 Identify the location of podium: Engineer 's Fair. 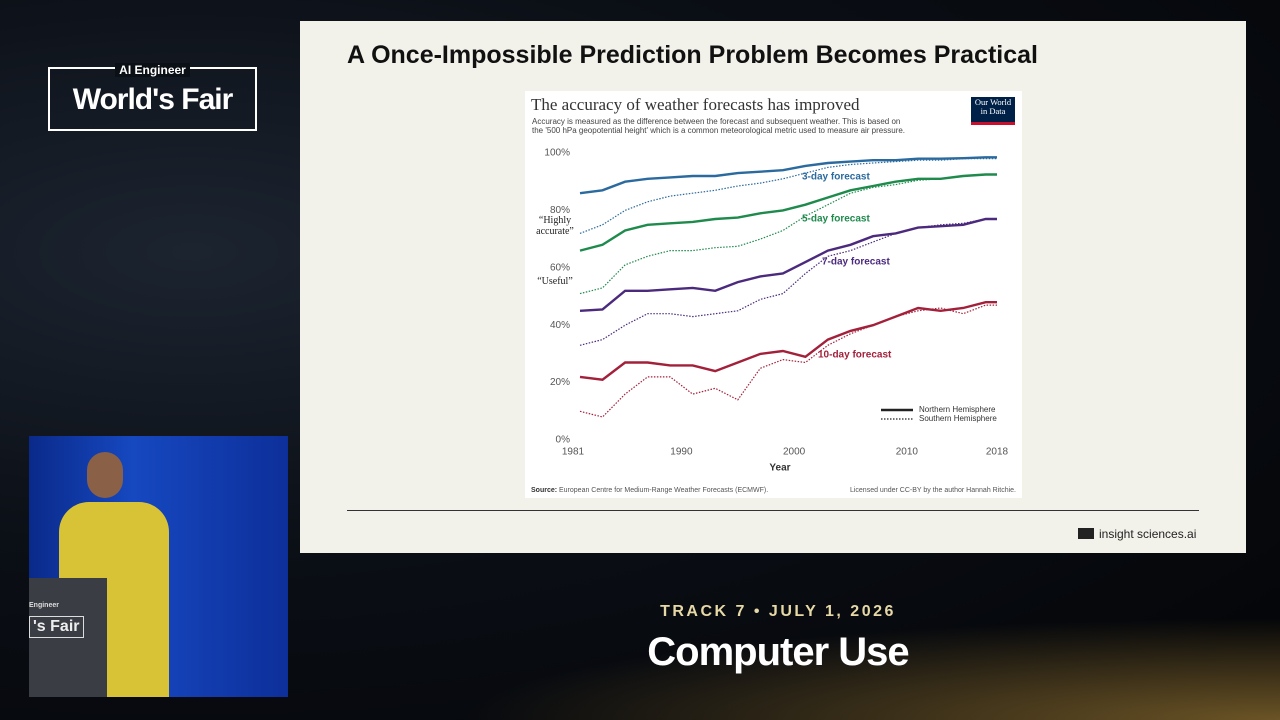
(68, 637).